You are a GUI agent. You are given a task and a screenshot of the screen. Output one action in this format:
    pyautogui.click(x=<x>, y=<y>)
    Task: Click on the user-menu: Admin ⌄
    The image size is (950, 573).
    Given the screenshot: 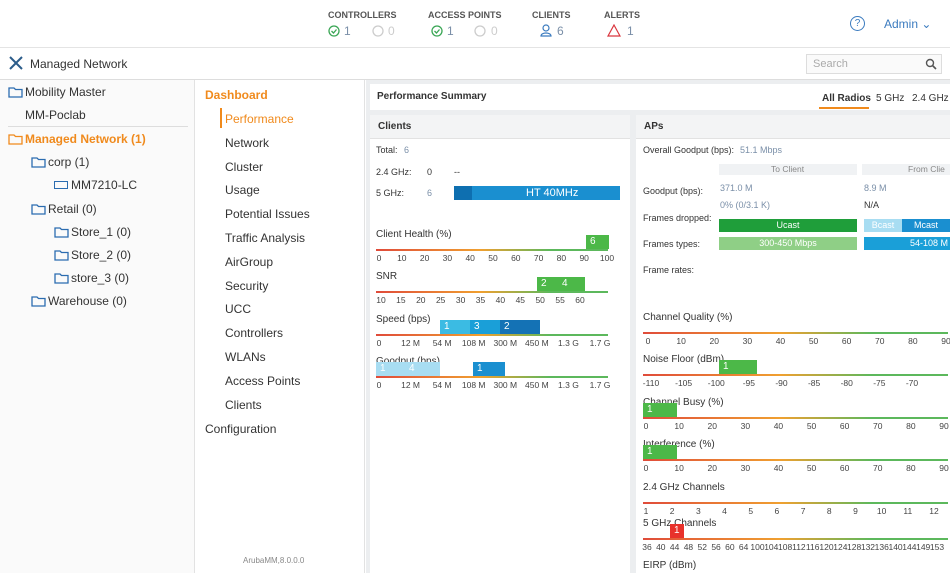 What is the action you would take?
    pyautogui.click(x=908, y=24)
    